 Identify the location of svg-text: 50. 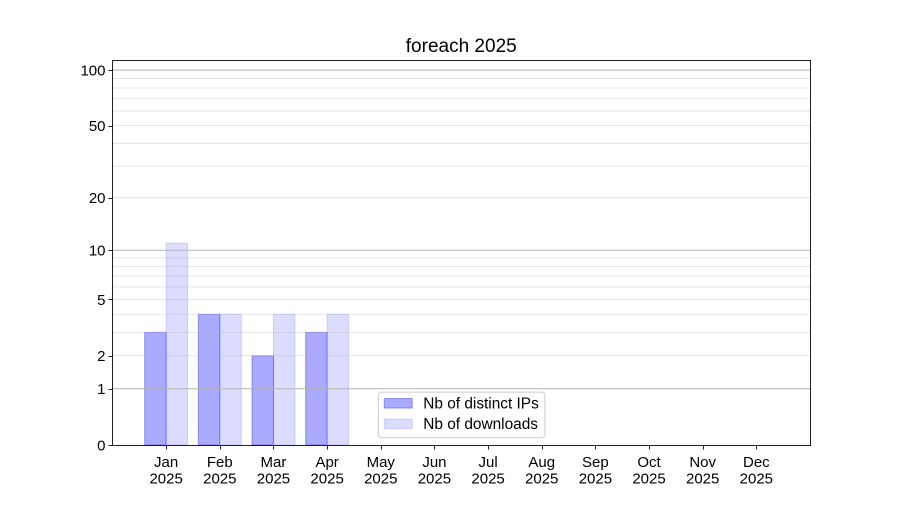
(97, 126).